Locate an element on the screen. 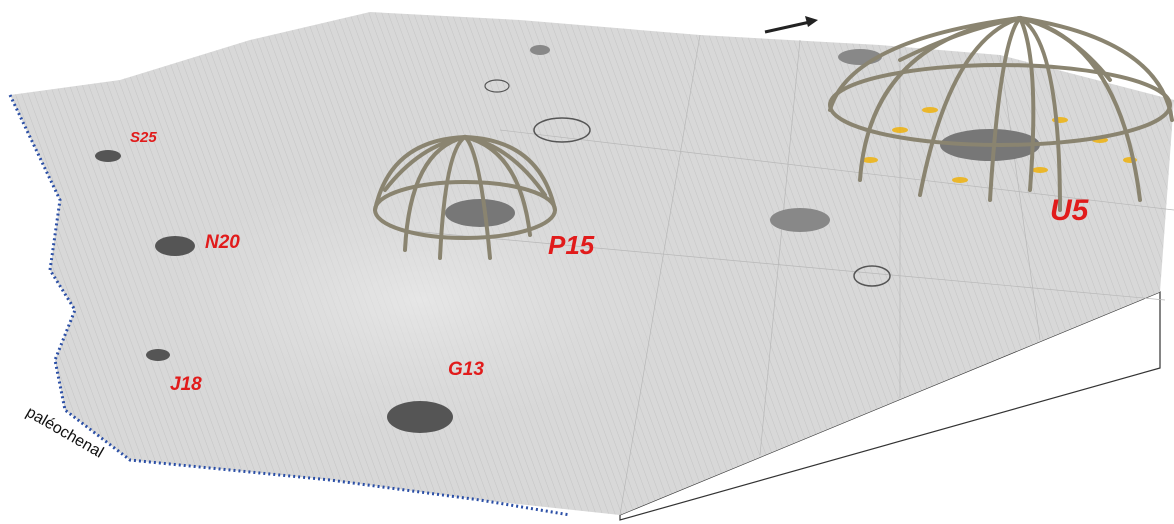  zone-label: J18 is located at coordinates (186, 384).